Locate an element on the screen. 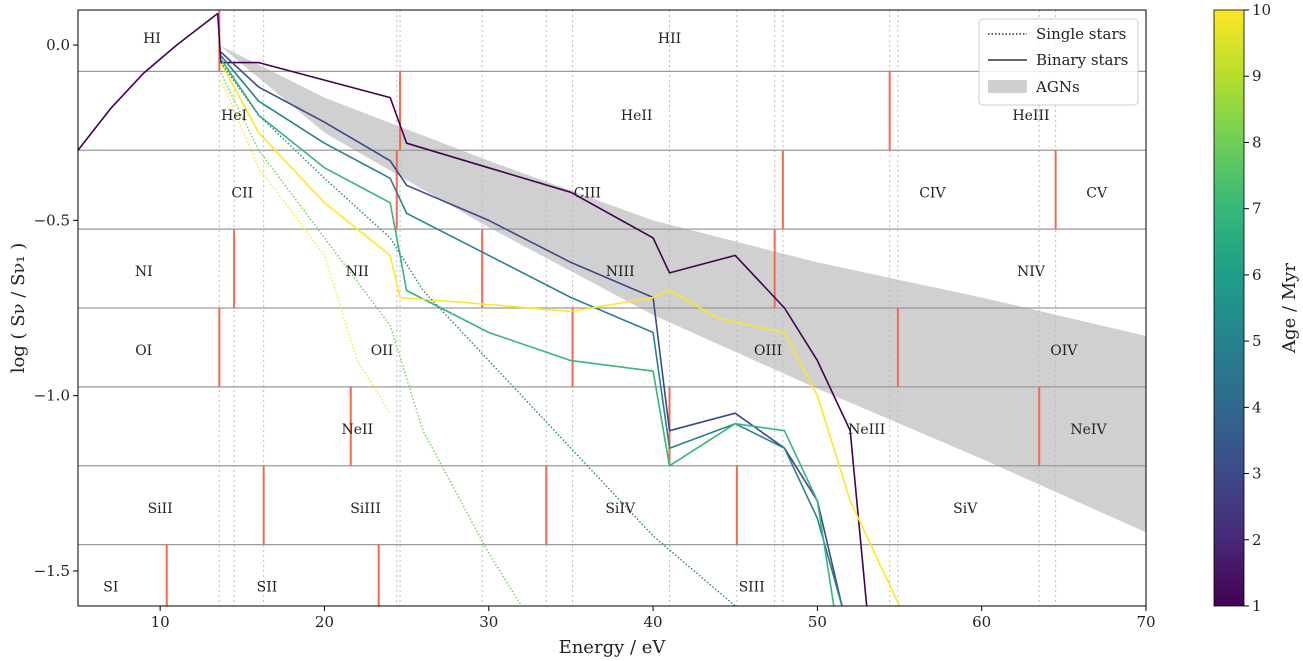 The width and height of the screenshot is (1303, 661). y-tick-label: 0.0 is located at coordinates (58, 45).